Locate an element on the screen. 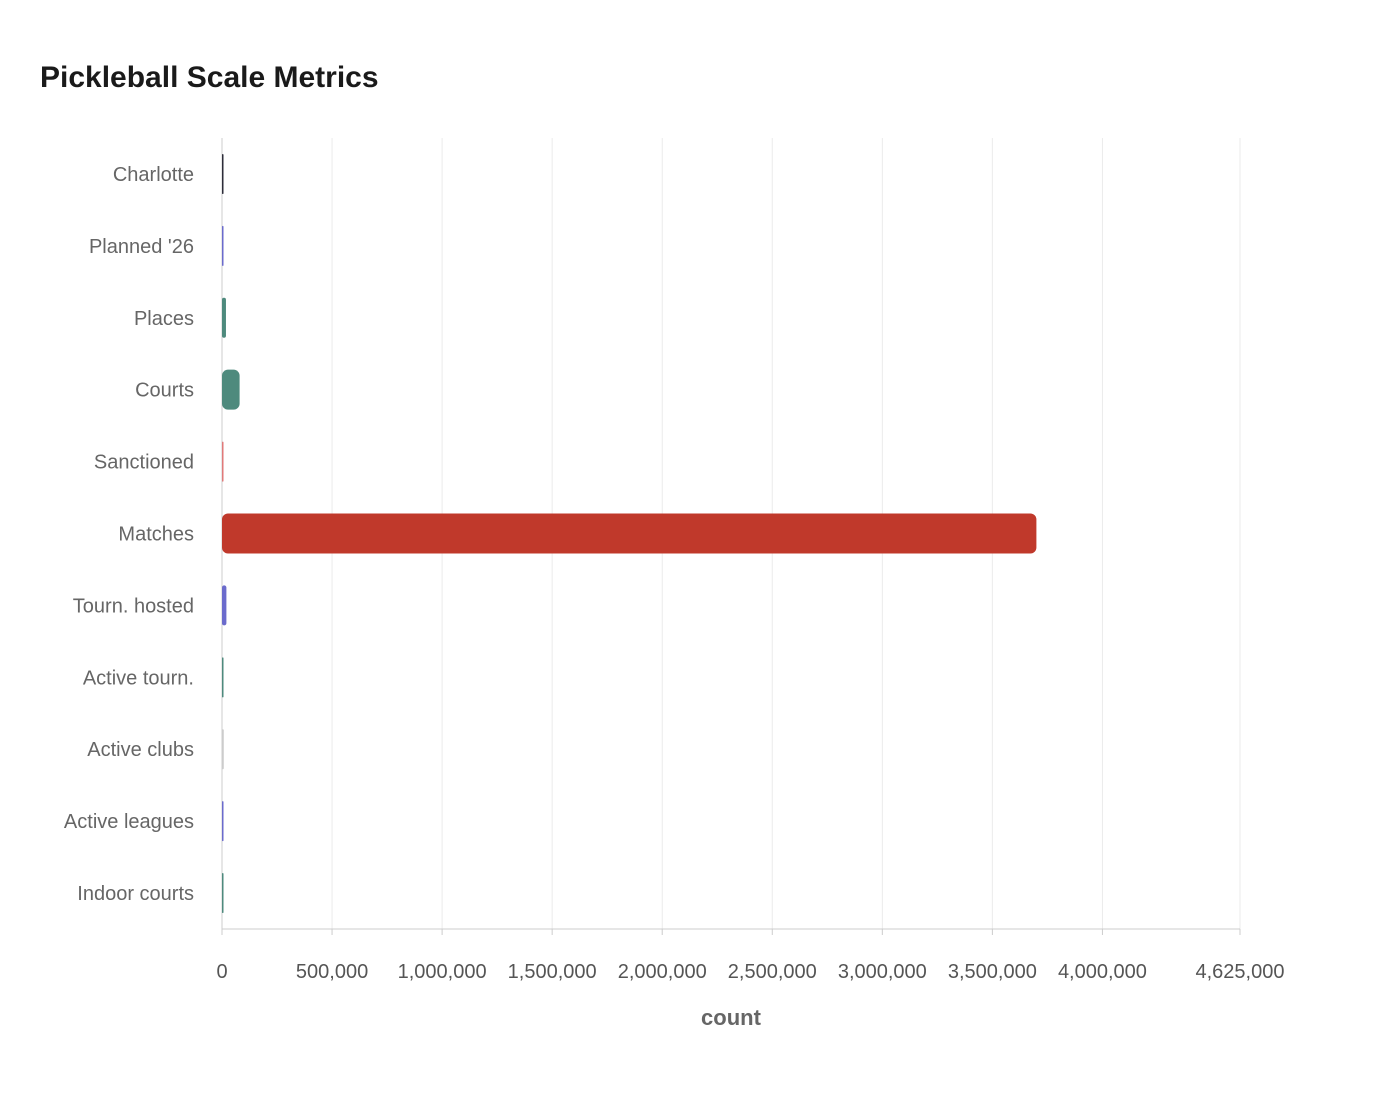 The height and width of the screenshot is (1100, 1400). category-label: Tourn. hosted is located at coordinates (133, 606).